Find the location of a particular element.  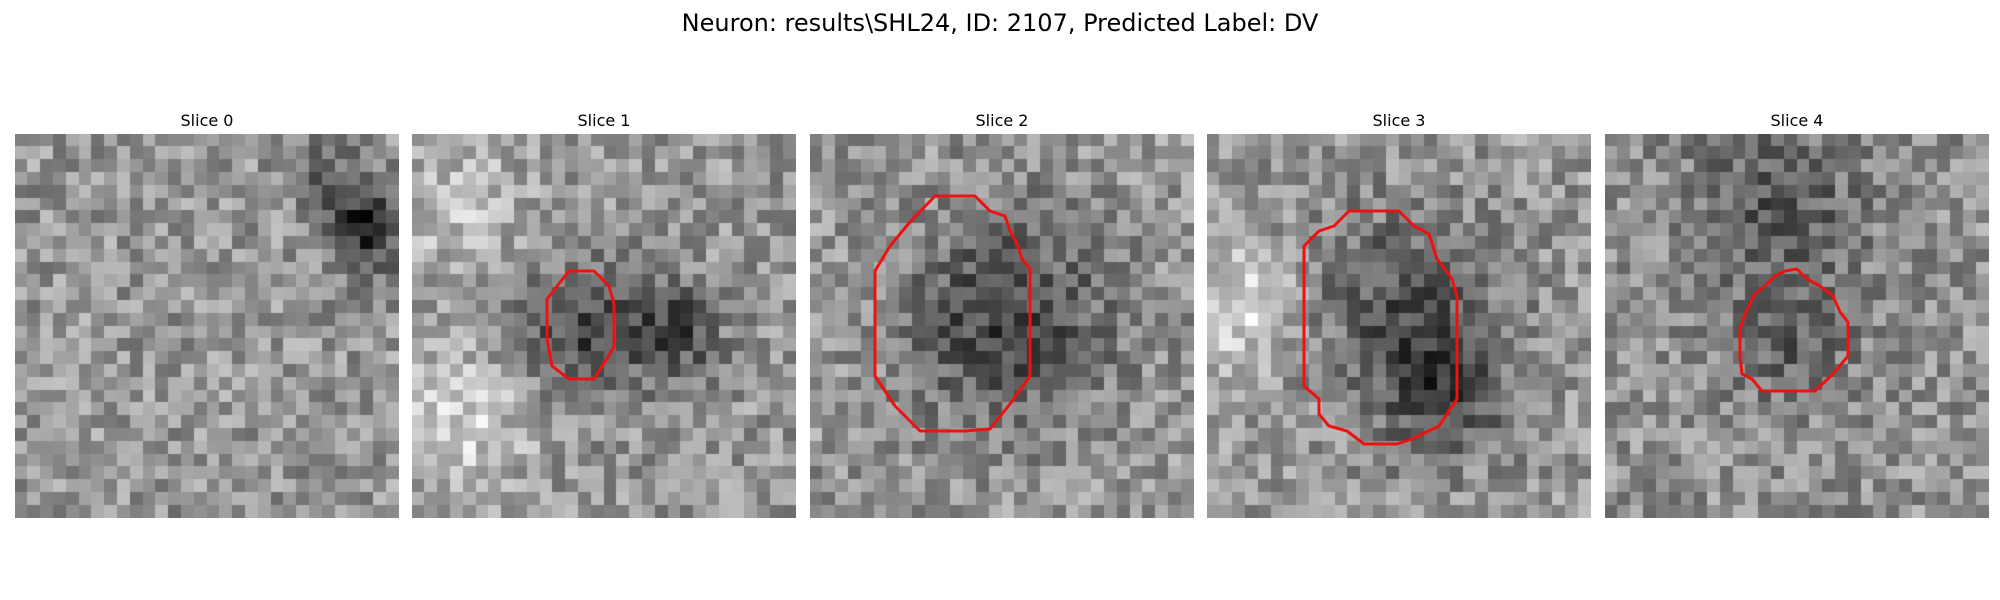

slice-panel-4: Slice 4 is located at coordinates (1797, 313).